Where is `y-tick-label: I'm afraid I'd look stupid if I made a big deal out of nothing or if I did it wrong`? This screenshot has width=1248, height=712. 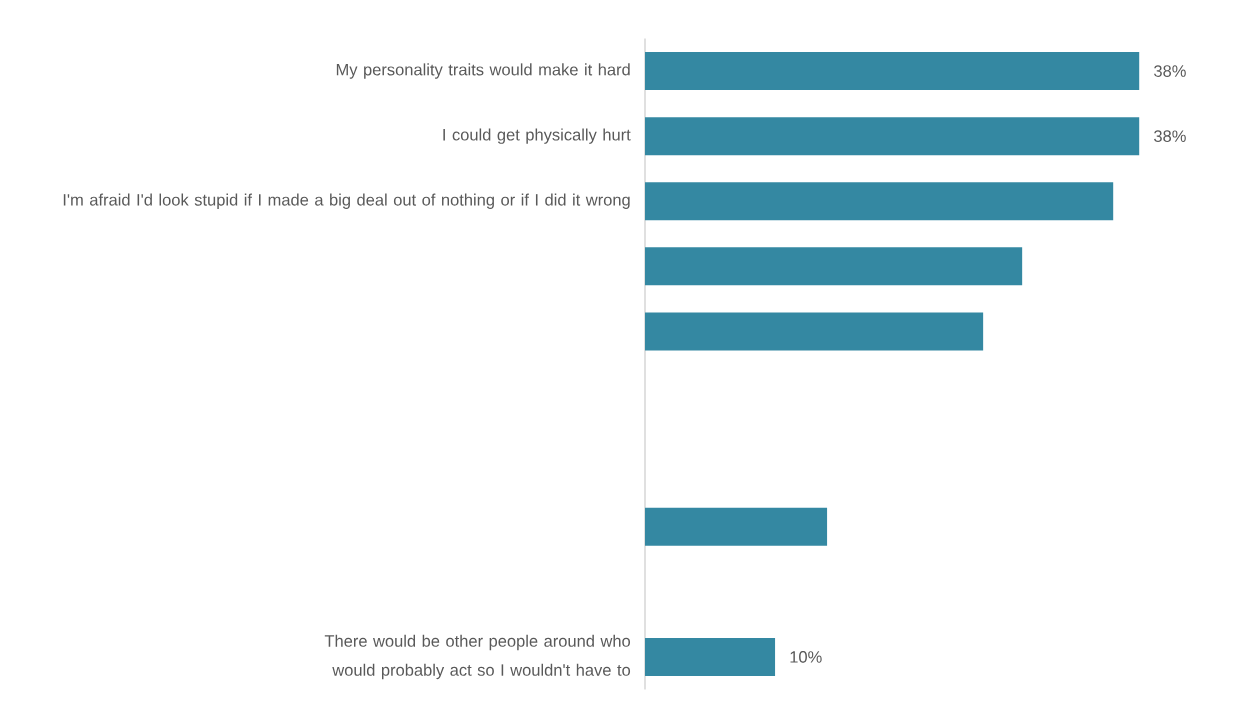 y-tick-label: I'm afraid I'd look stupid if I made a big deal out of nothing or if I did it wrong is located at coordinates (346, 201).